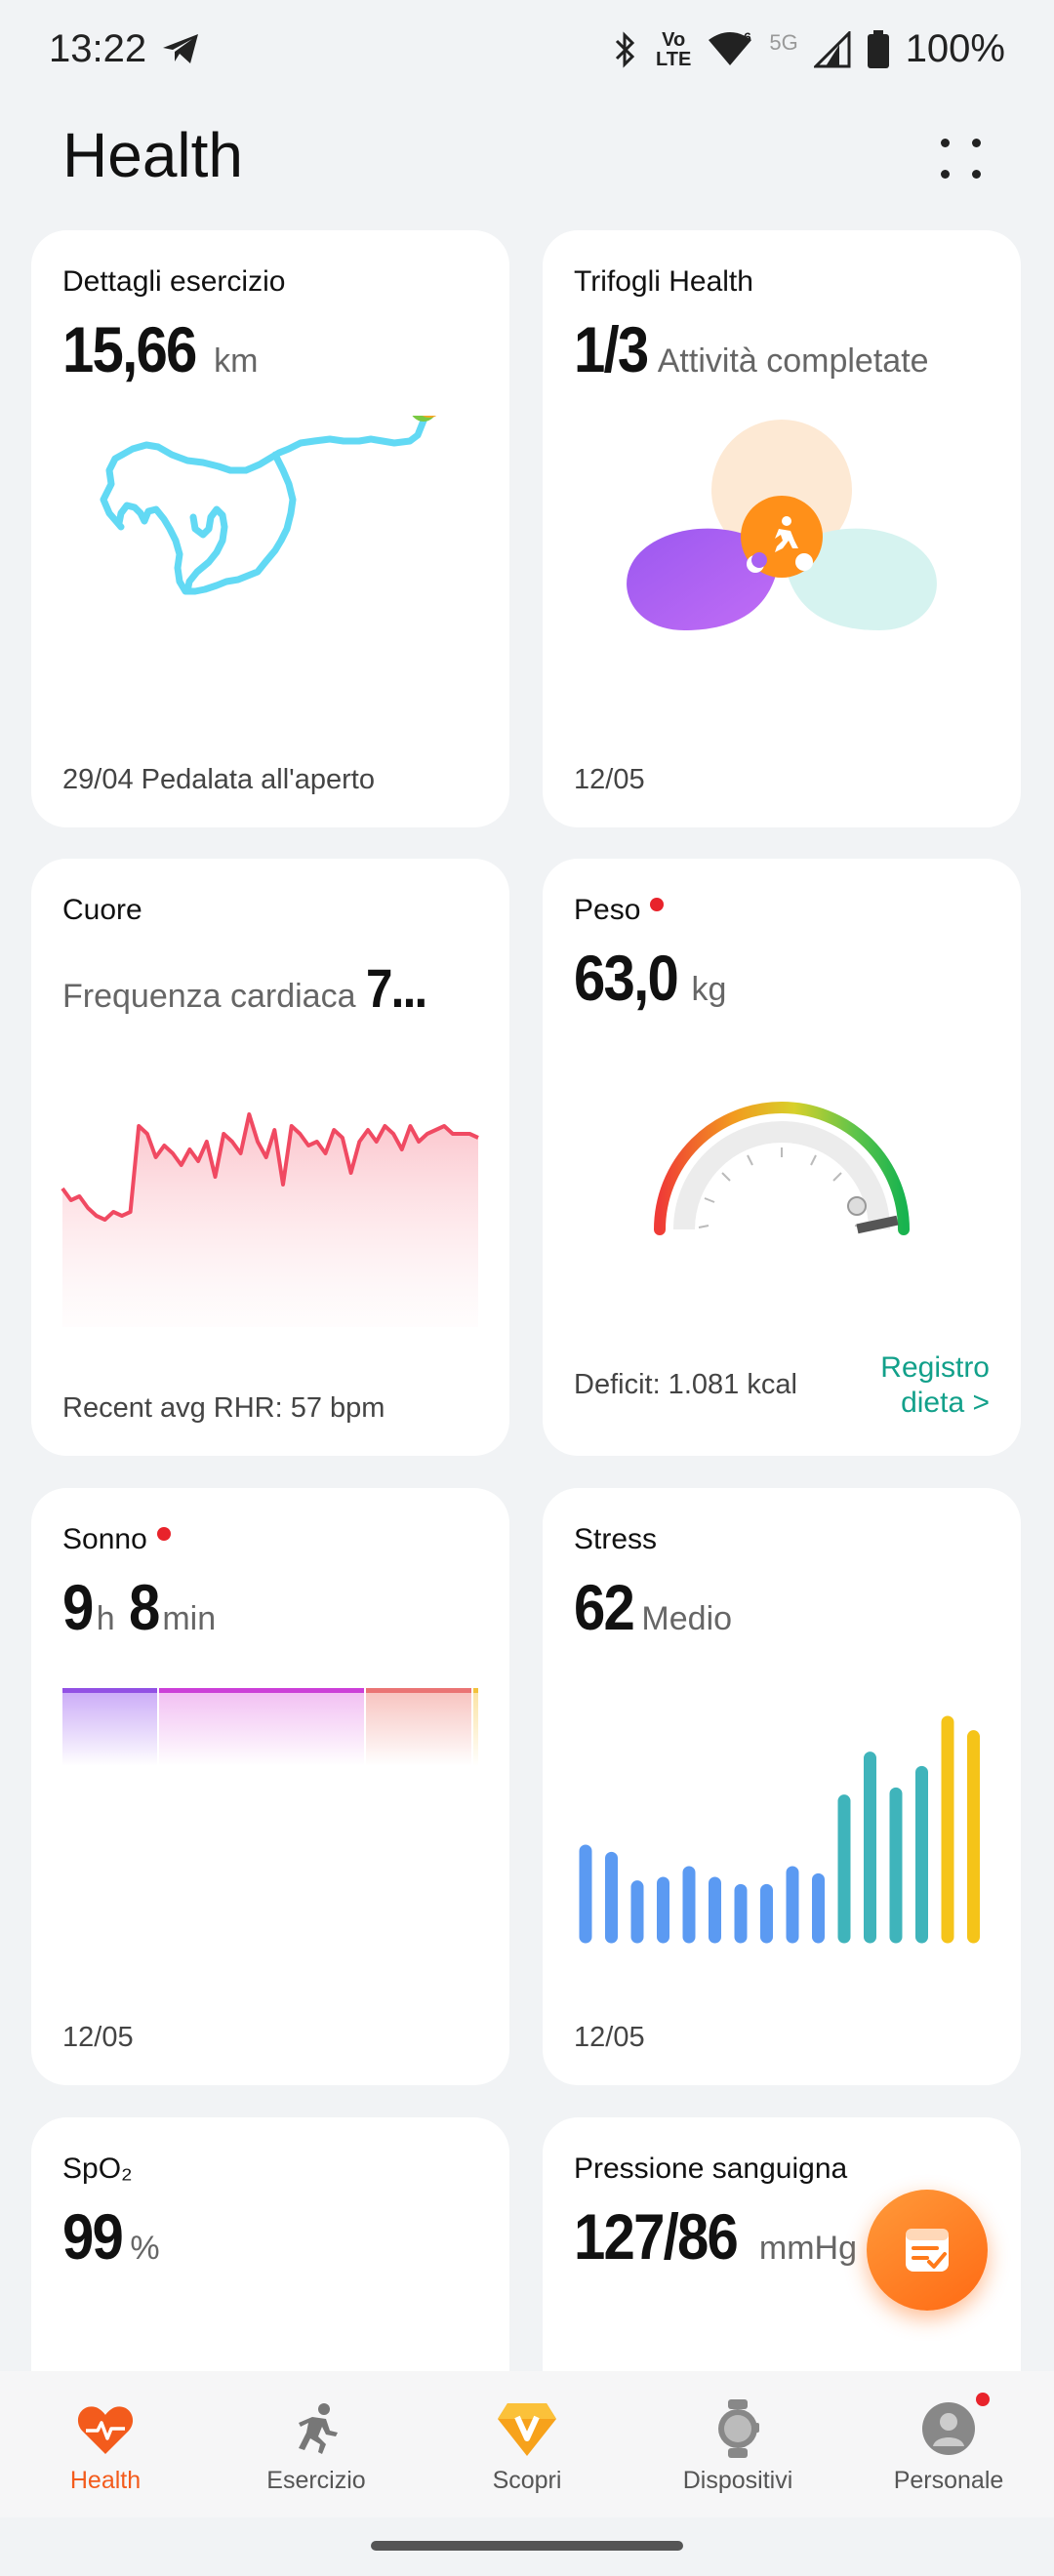 The height and width of the screenshot is (2576, 1054). What do you see at coordinates (616, 1539) in the screenshot?
I see `stress-title: Stress` at bounding box center [616, 1539].